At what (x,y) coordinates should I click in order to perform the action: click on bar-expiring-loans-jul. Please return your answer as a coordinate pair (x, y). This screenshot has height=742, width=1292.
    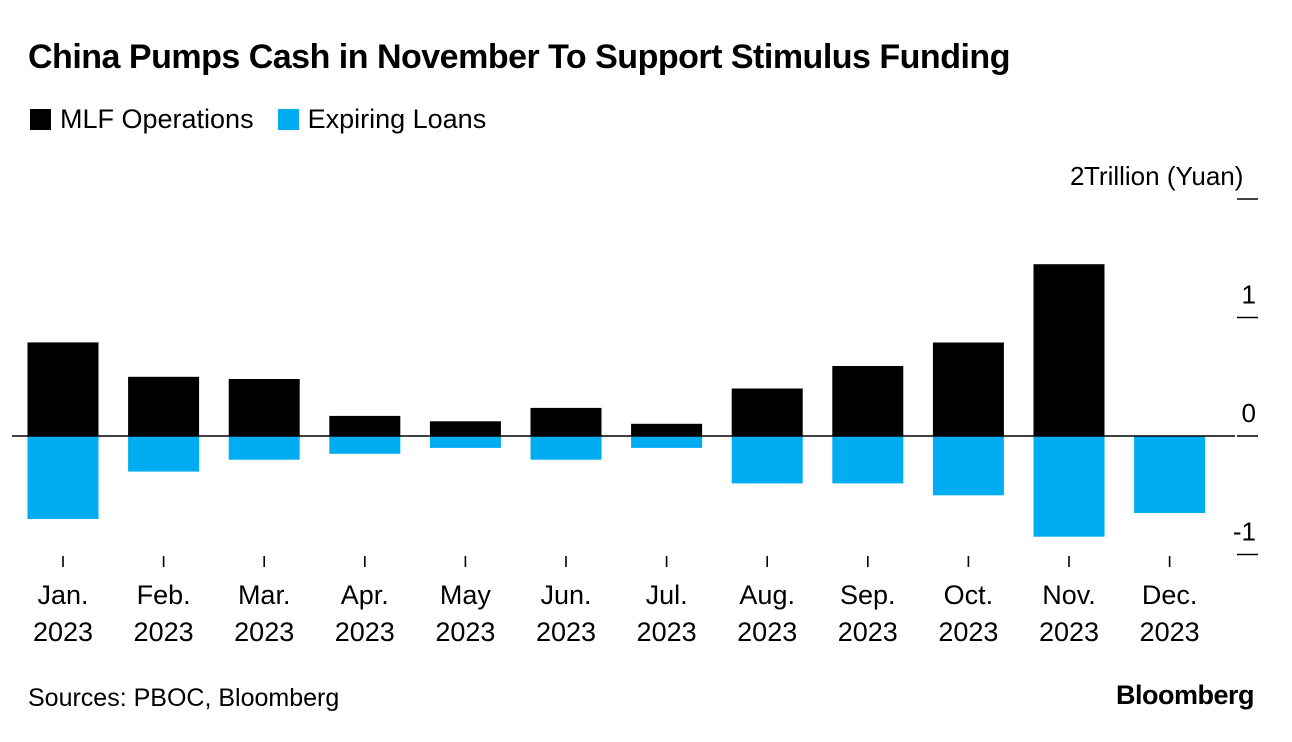
    Looking at the image, I should click on (667, 442).